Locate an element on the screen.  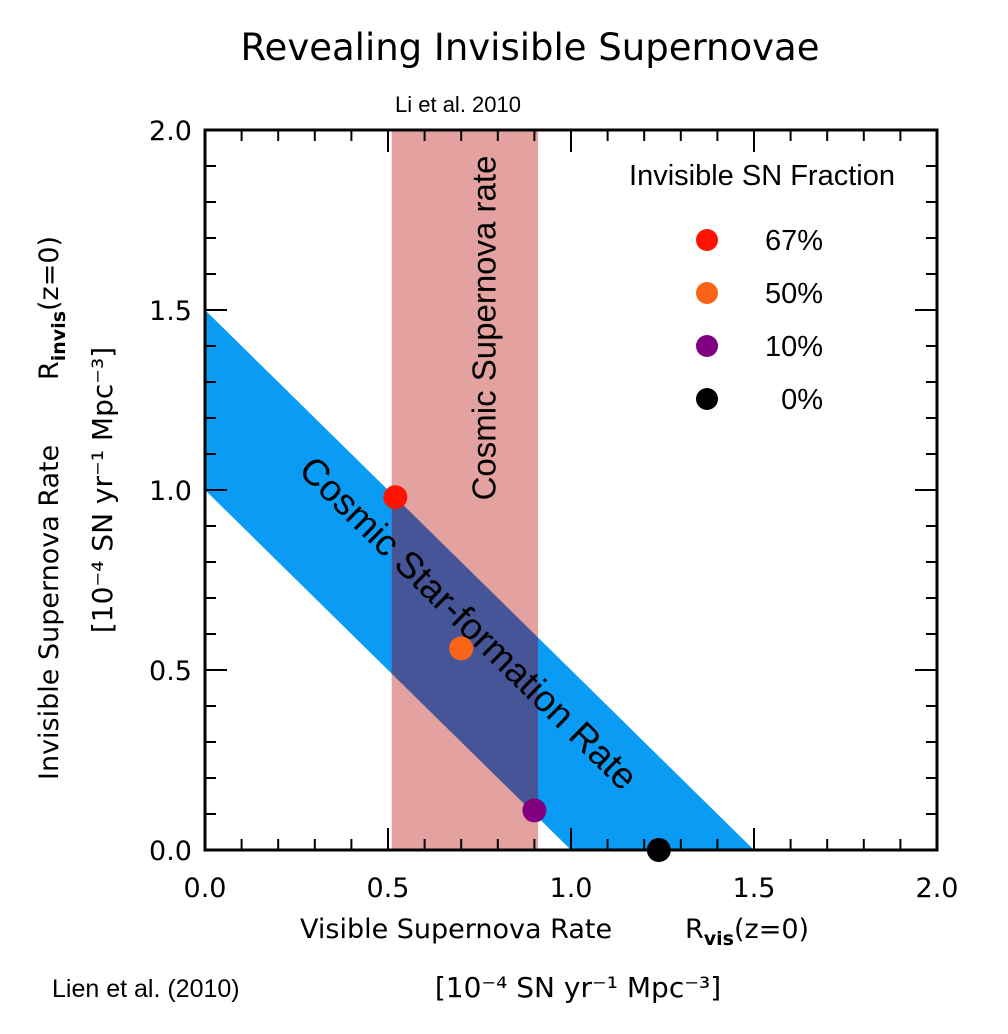
legend: Invisible SN Fraction 67% 50% 10% 0% is located at coordinates (762, 288).